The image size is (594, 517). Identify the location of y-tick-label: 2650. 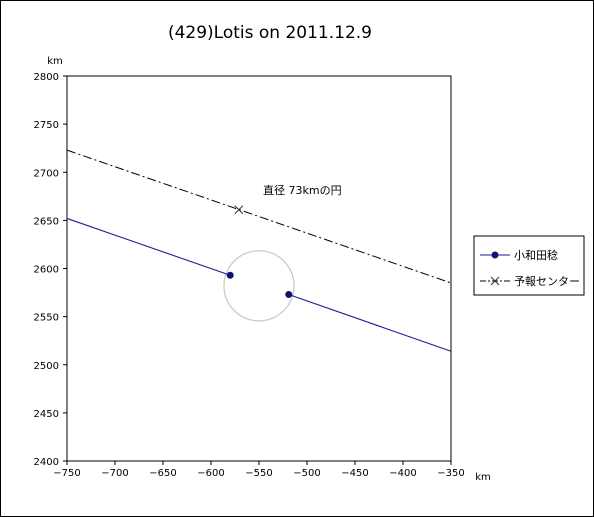
(46, 221).